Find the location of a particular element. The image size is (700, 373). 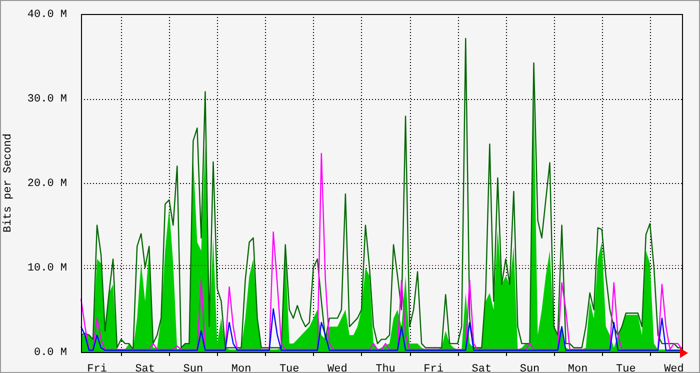

y-tick-label: 30.0 M is located at coordinates (47, 99).